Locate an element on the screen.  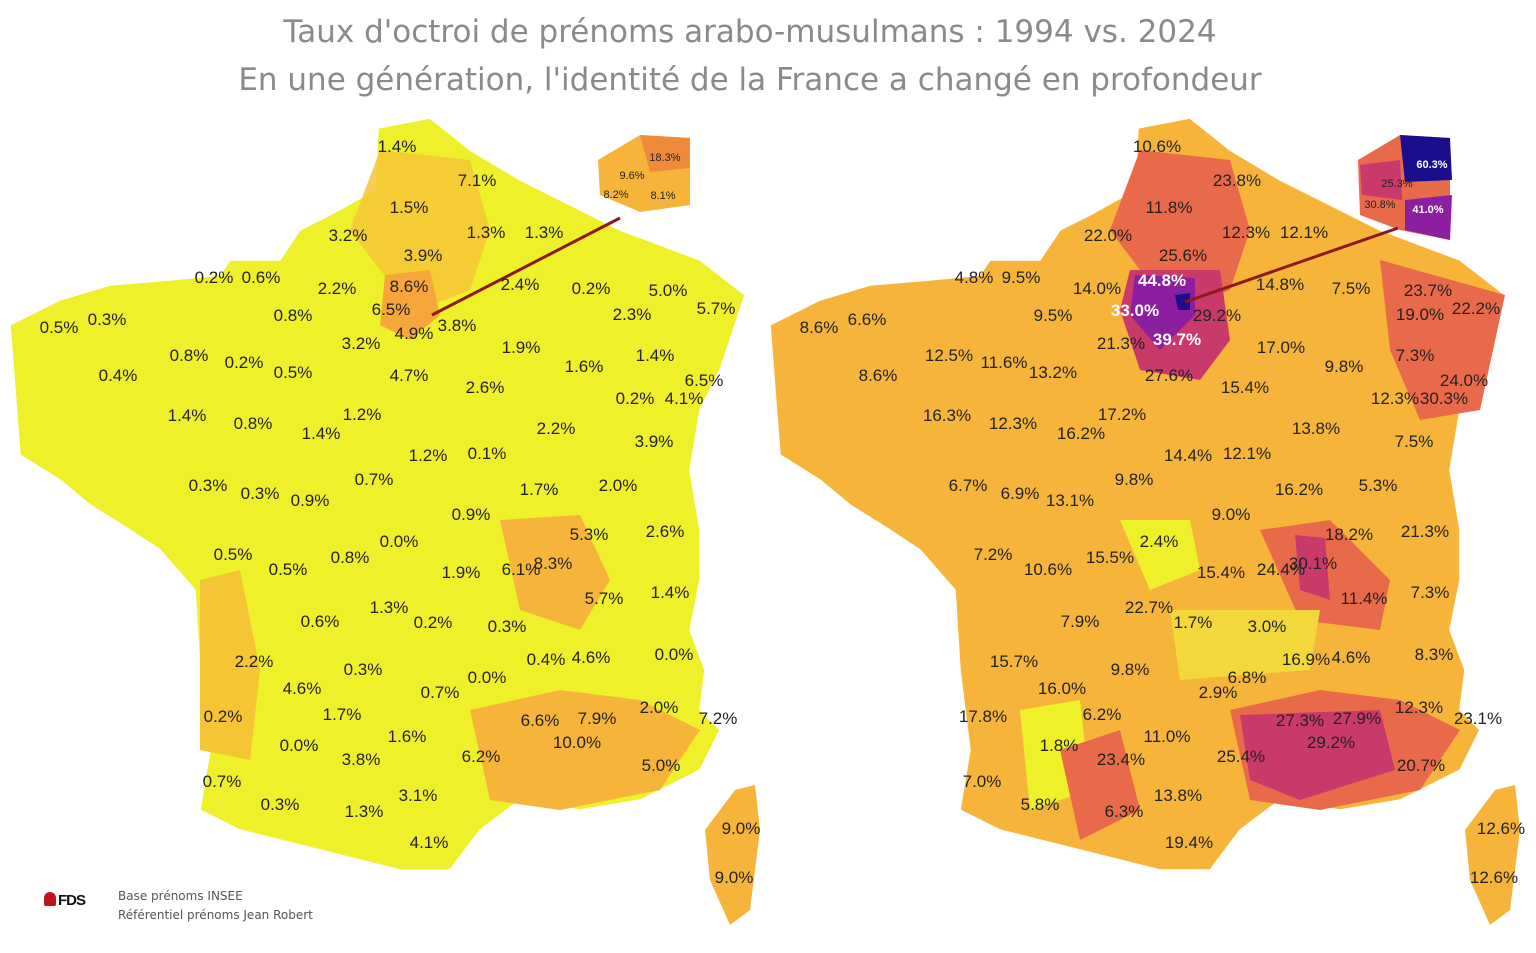
dept-label-2024-2: 11.8% is located at coordinates (1169, 207).